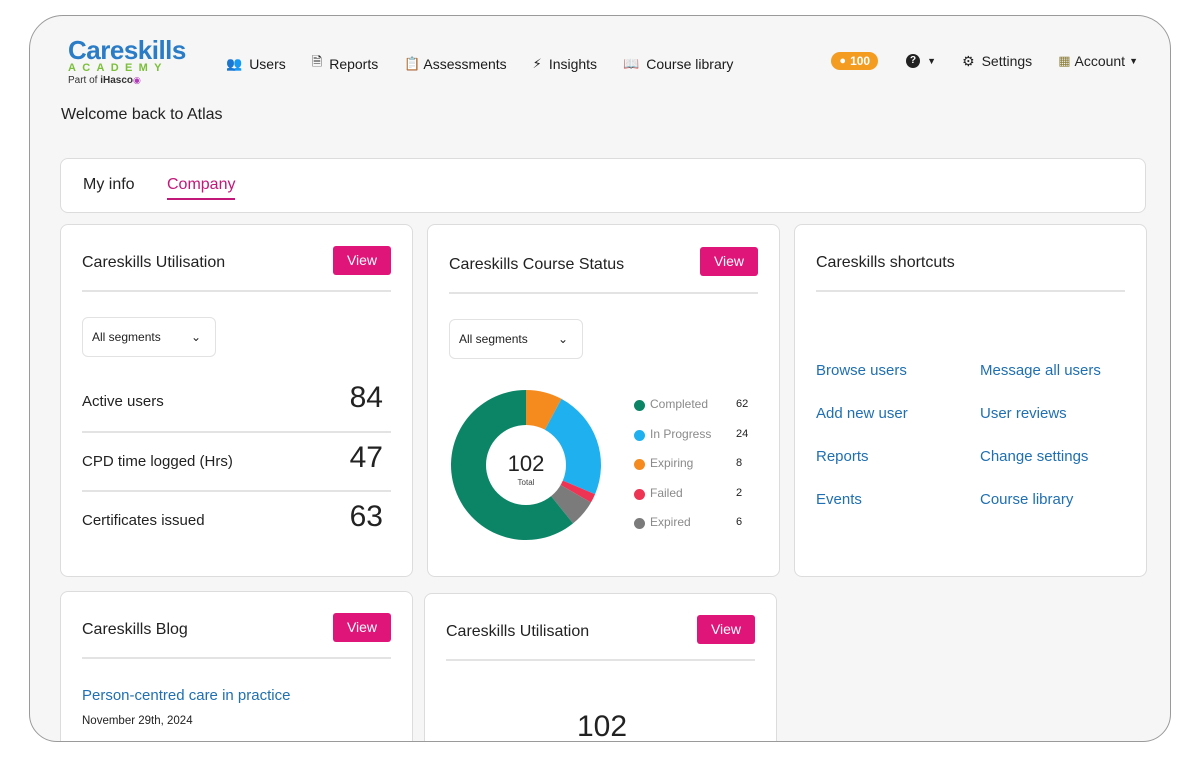 This screenshot has width=1200, height=758. What do you see at coordinates (739, 492) in the screenshot?
I see `legend-value: 2` at bounding box center [739, 492].